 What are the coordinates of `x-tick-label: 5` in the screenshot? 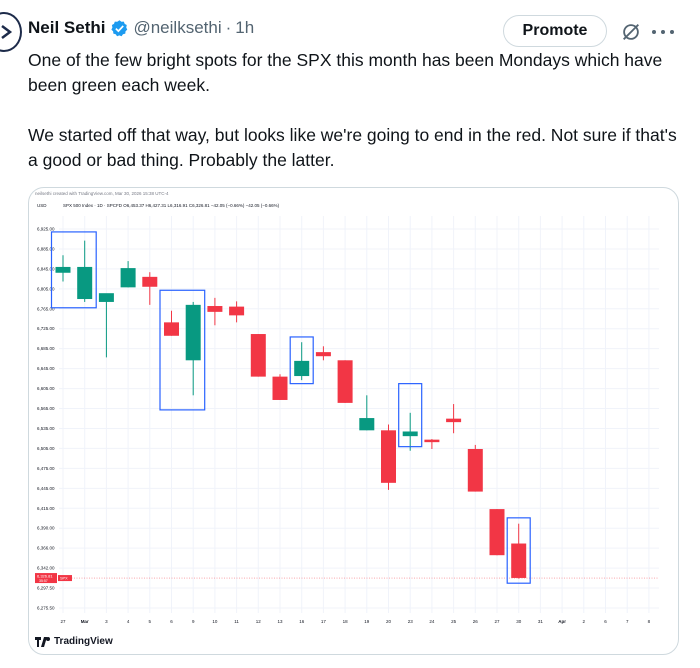 It's located at (150, 621).